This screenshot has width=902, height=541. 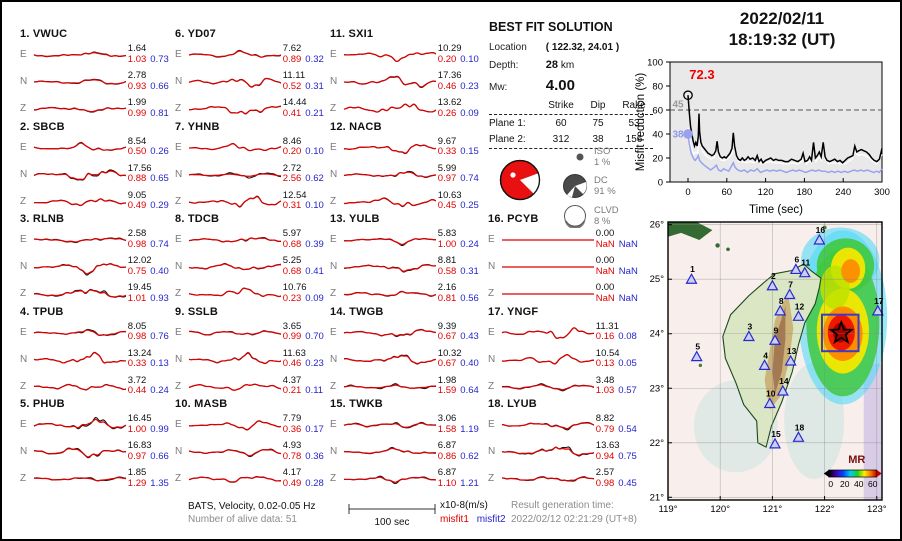 What do you see at coordinates (251, 201) in the screenshot?
I see `channel-row: Z 12.54 0.31 0.10` at bounding box center [251, 201].